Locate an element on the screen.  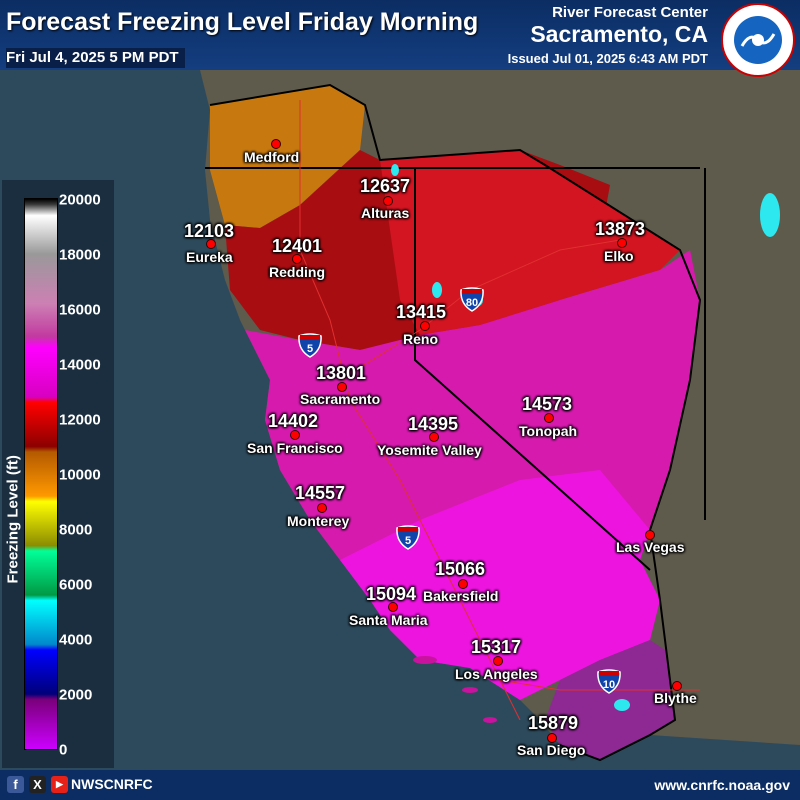
city-value-san-diego: 15879 is located at coordinates (553, 723).